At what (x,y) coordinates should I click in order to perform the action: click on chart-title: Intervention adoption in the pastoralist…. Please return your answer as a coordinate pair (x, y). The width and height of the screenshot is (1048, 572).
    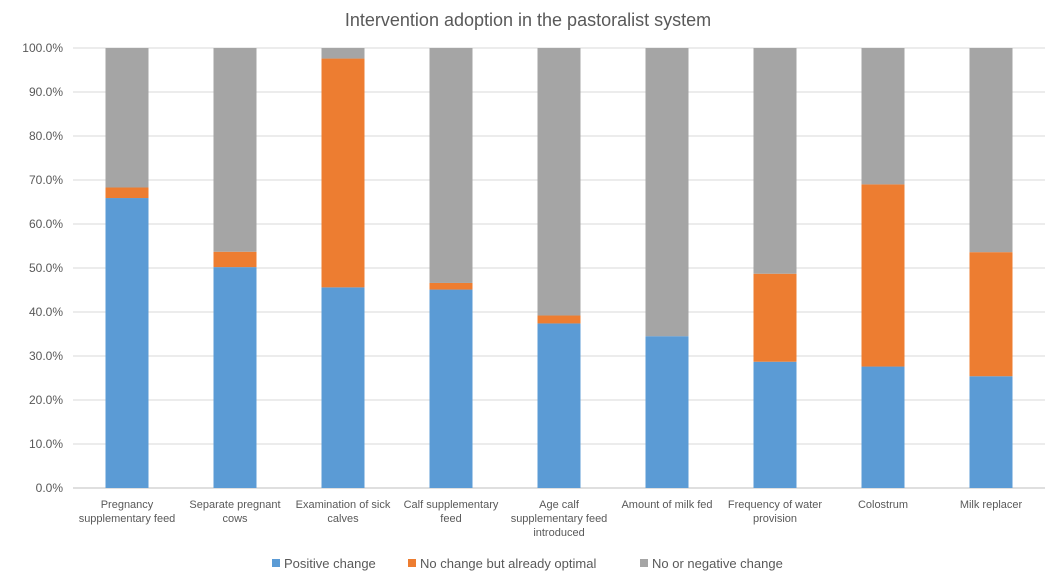
    Looking at the image, I should click on (528, 20).